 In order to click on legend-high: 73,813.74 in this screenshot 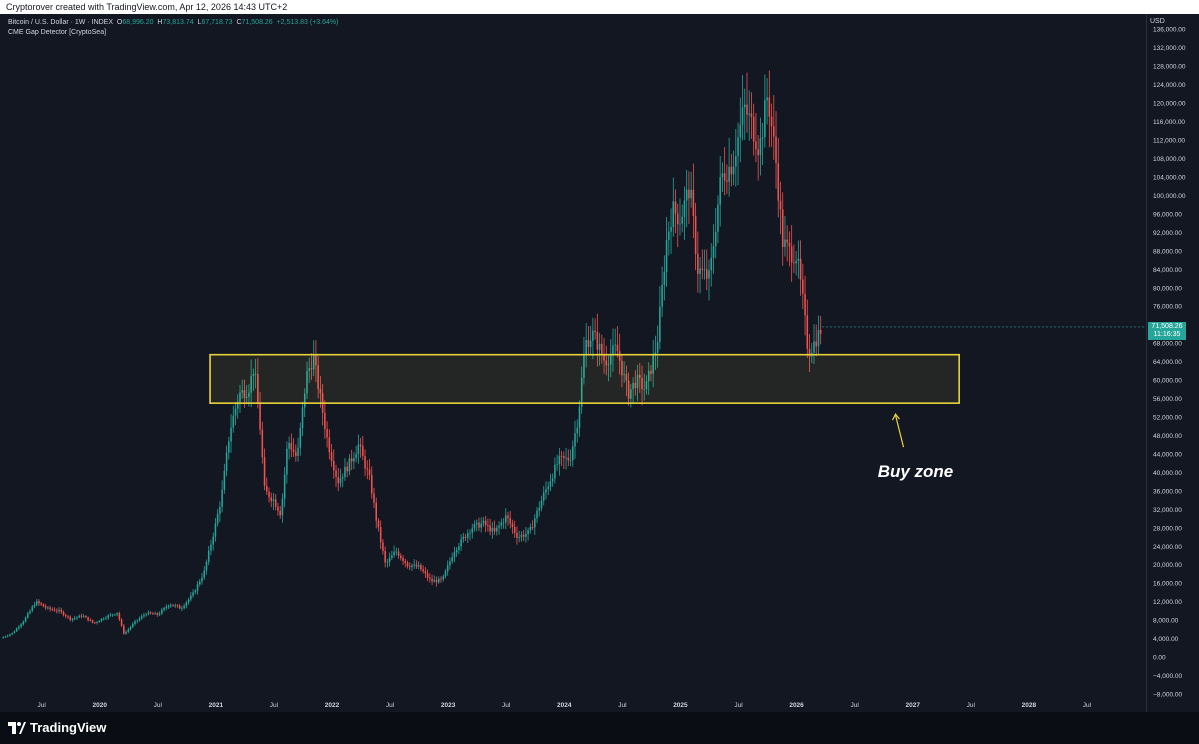, I will do `click(178, 22)`.